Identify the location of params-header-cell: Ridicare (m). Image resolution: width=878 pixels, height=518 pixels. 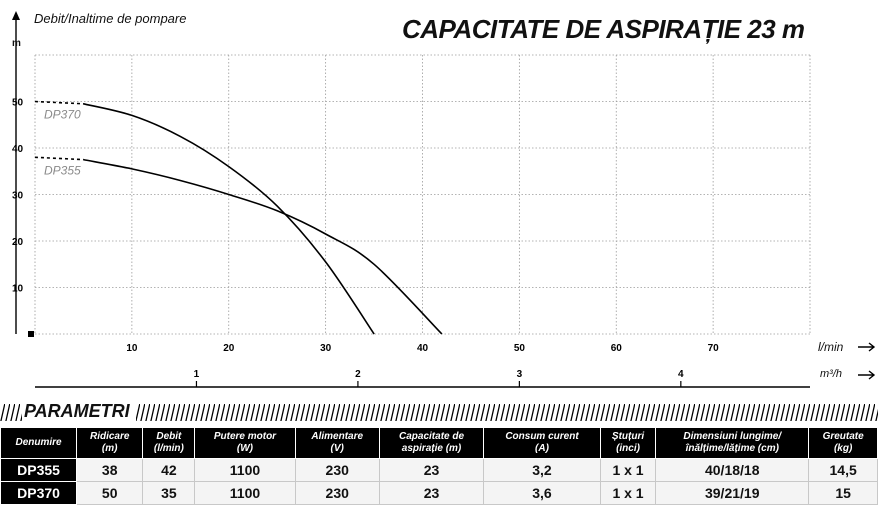
(110, 443).